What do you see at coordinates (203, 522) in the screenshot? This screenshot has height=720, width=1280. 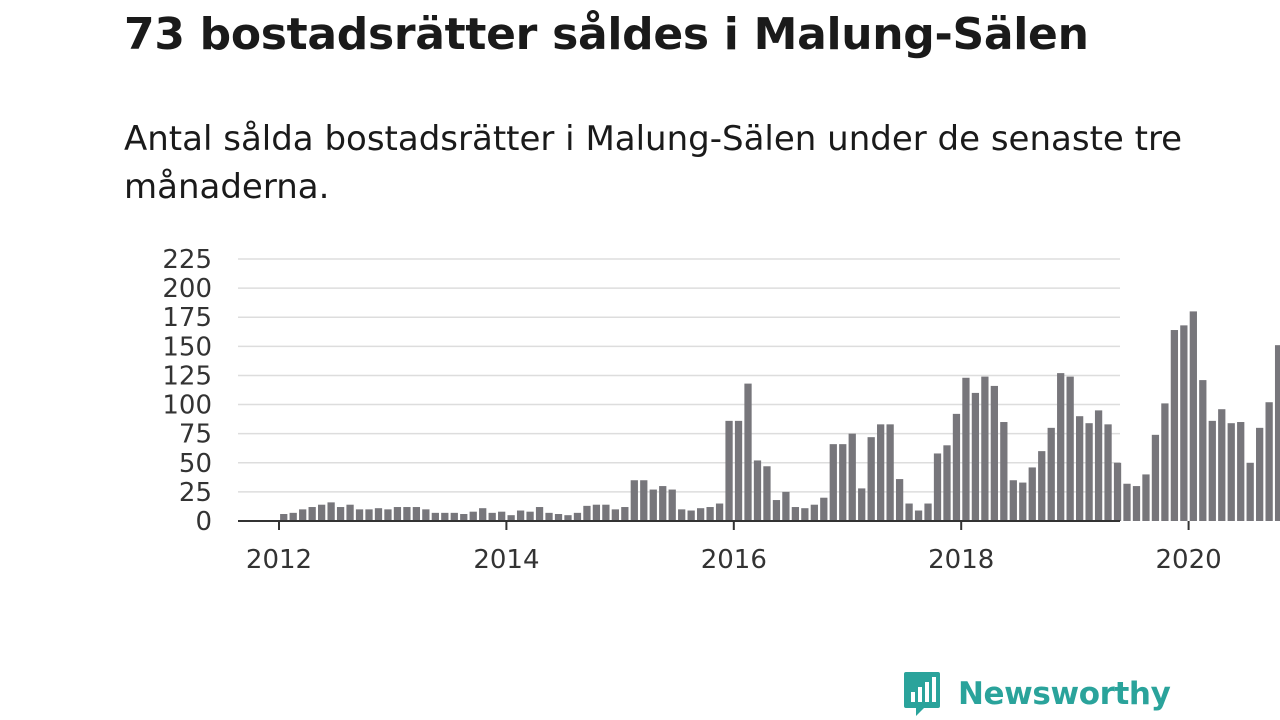 I see `y-tick-label: 0` at bounding box center [203, 522].